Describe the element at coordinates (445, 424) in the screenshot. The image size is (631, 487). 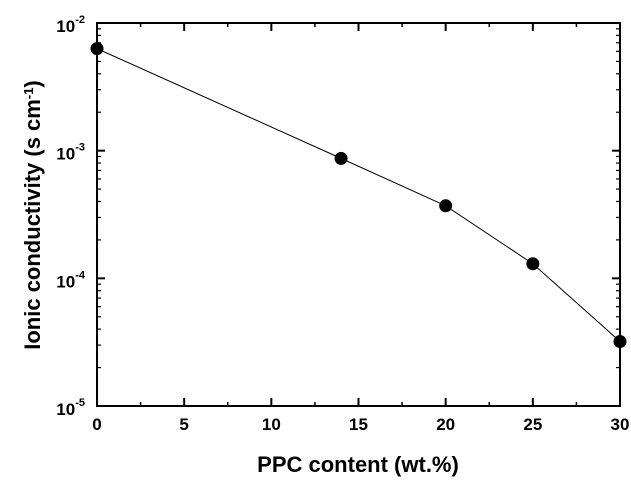
I see `x-tick-label: 20` at that location.